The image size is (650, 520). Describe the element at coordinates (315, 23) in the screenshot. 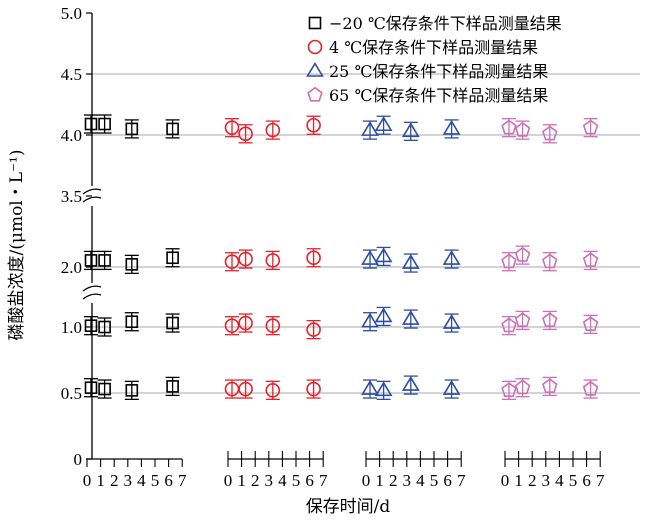

I see `legend-square-icon` at that location.